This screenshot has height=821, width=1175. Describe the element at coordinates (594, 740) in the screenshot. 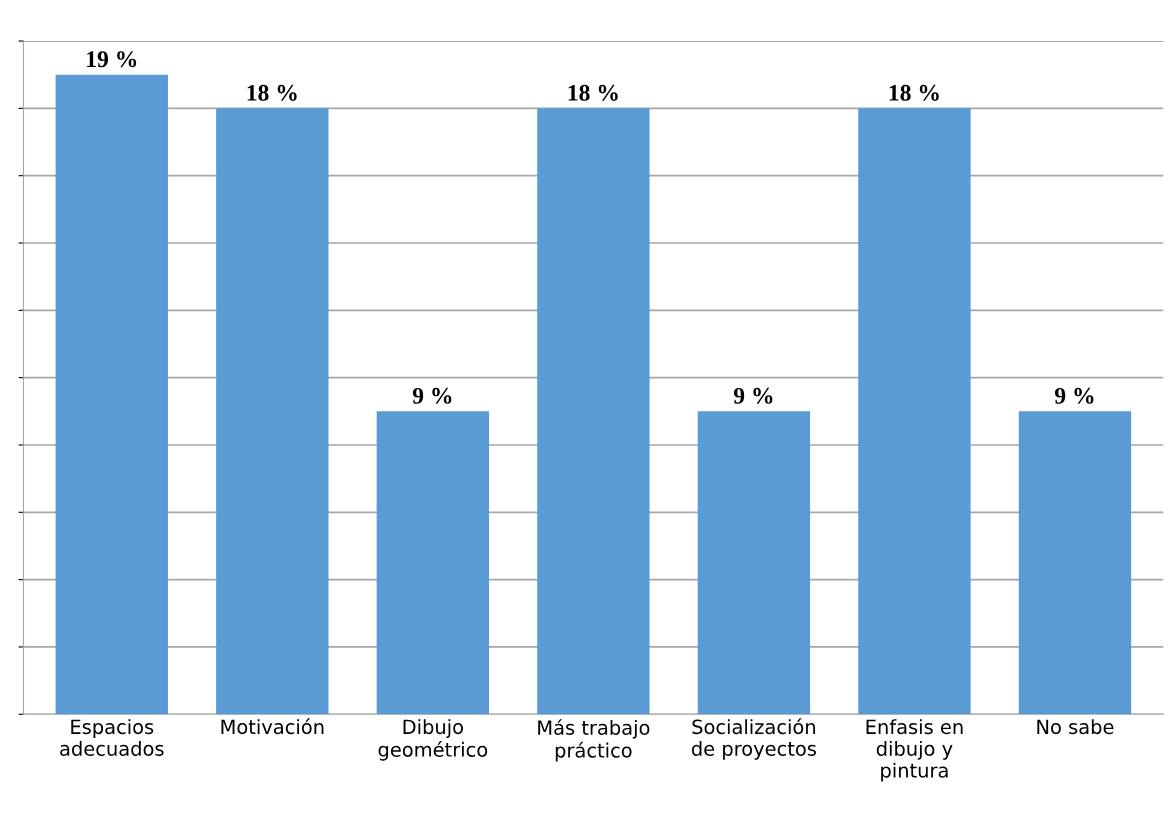

I see `x-tick-label: Más trabajo práctico` at that location.